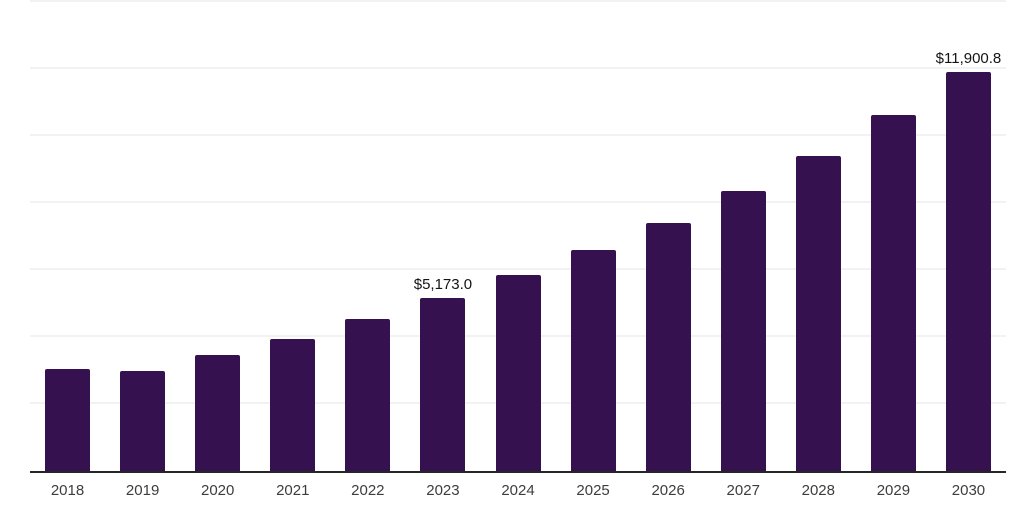 The width and height of the screenshot is (1024, 512). What do you see at coordinates (893, 293) in the screenshot?
I see `bar-2029` at bounding box center [893, 293].